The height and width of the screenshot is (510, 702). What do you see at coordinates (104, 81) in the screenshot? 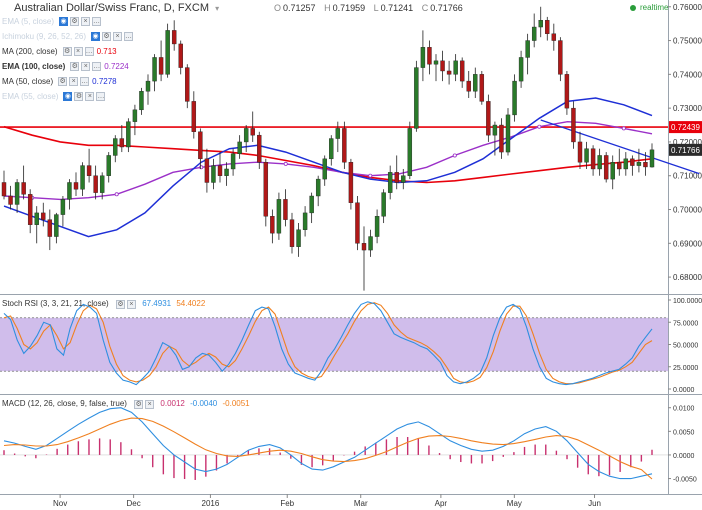
I see `legend-value: 0.7278` at bounding box center [104, 81].